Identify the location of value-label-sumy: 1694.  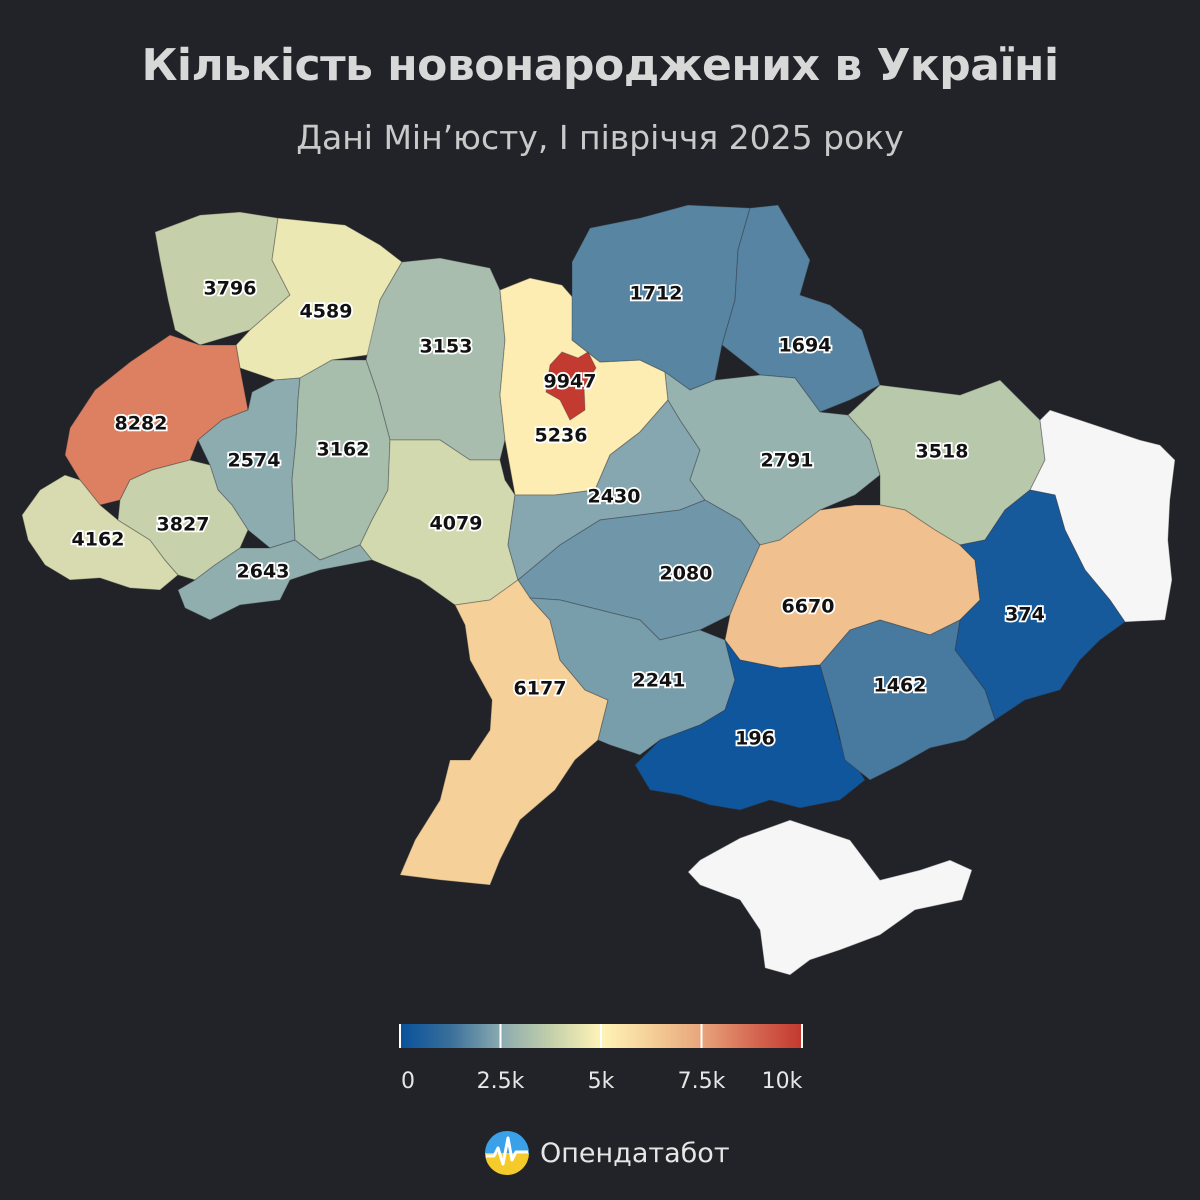
(805, 346).